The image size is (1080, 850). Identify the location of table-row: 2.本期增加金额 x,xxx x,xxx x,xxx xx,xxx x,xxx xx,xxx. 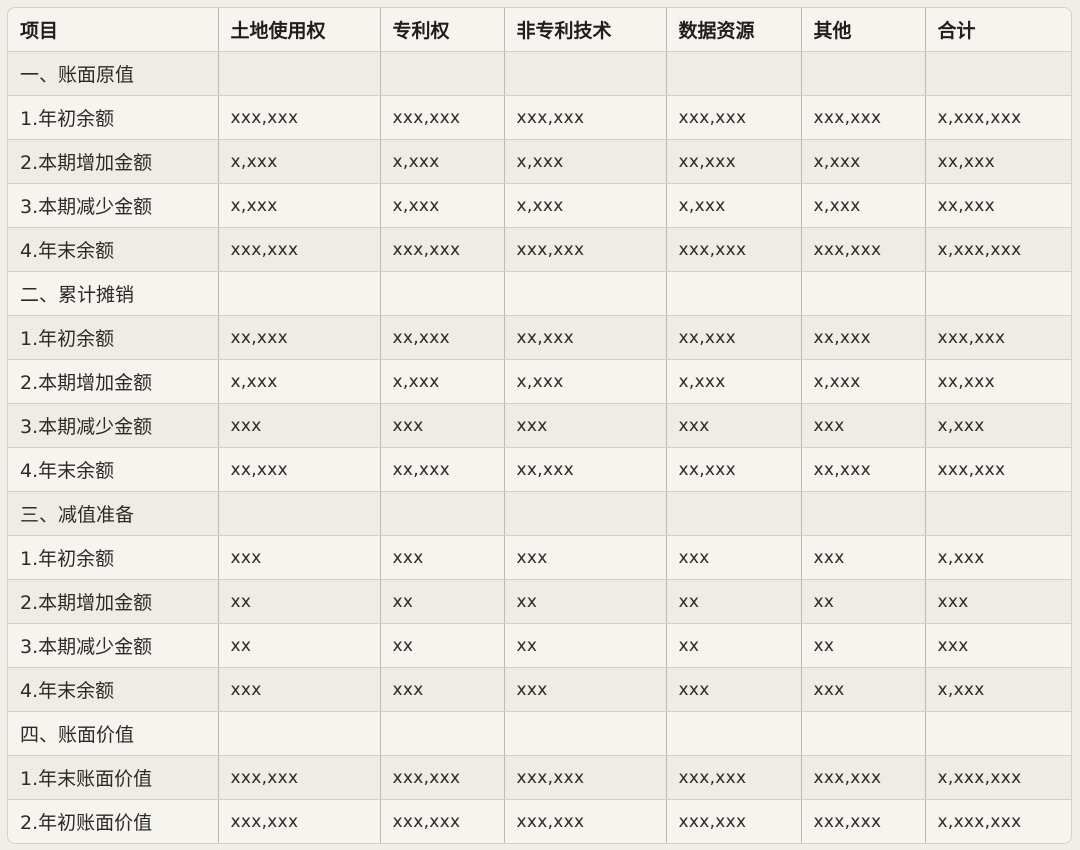
(539, 161).